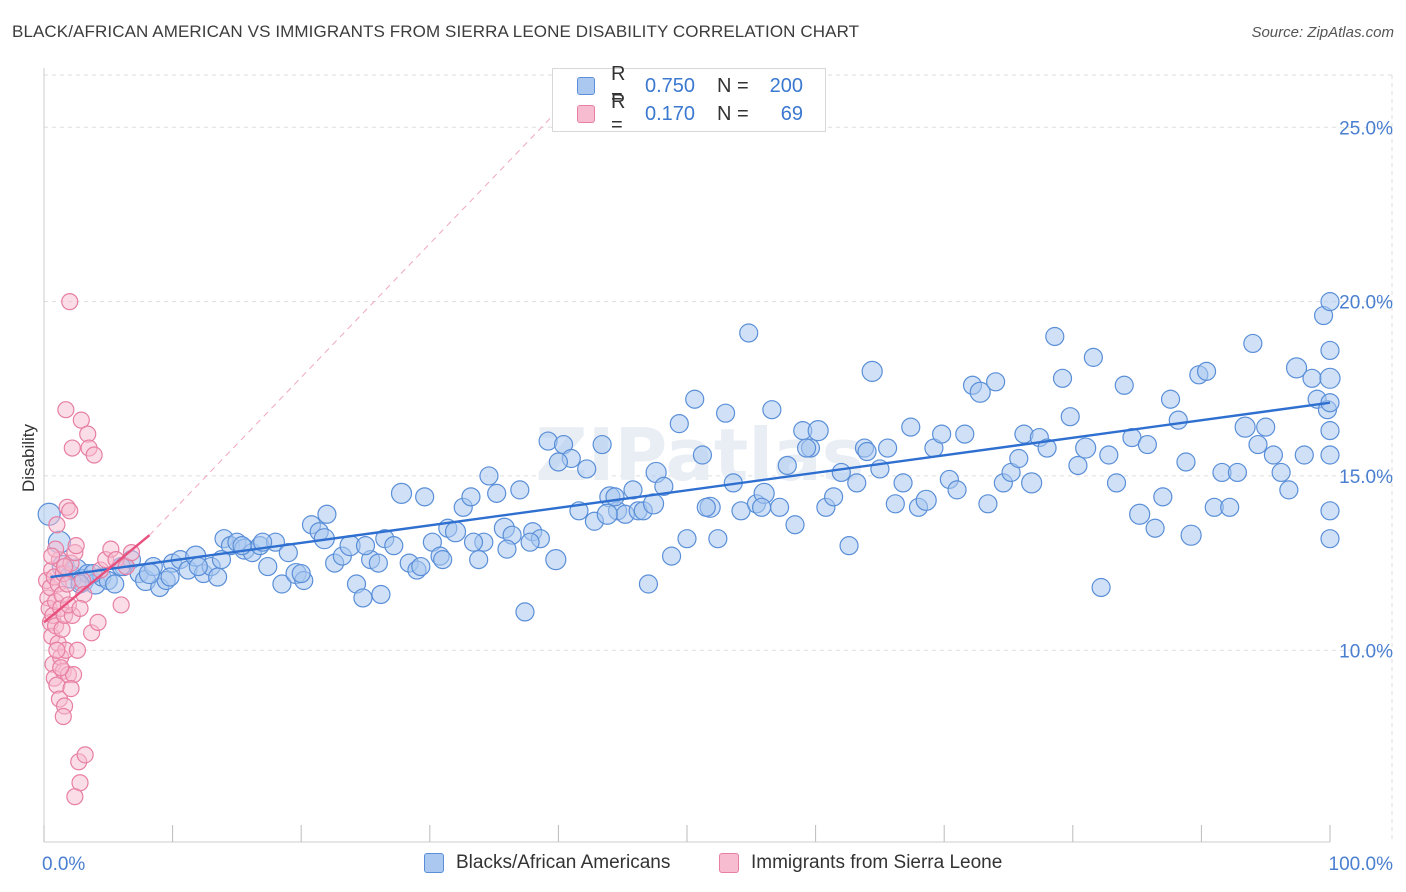 This screenshot has width=1406, height=892. I want to click on series-pink-points, so click(89, 549).